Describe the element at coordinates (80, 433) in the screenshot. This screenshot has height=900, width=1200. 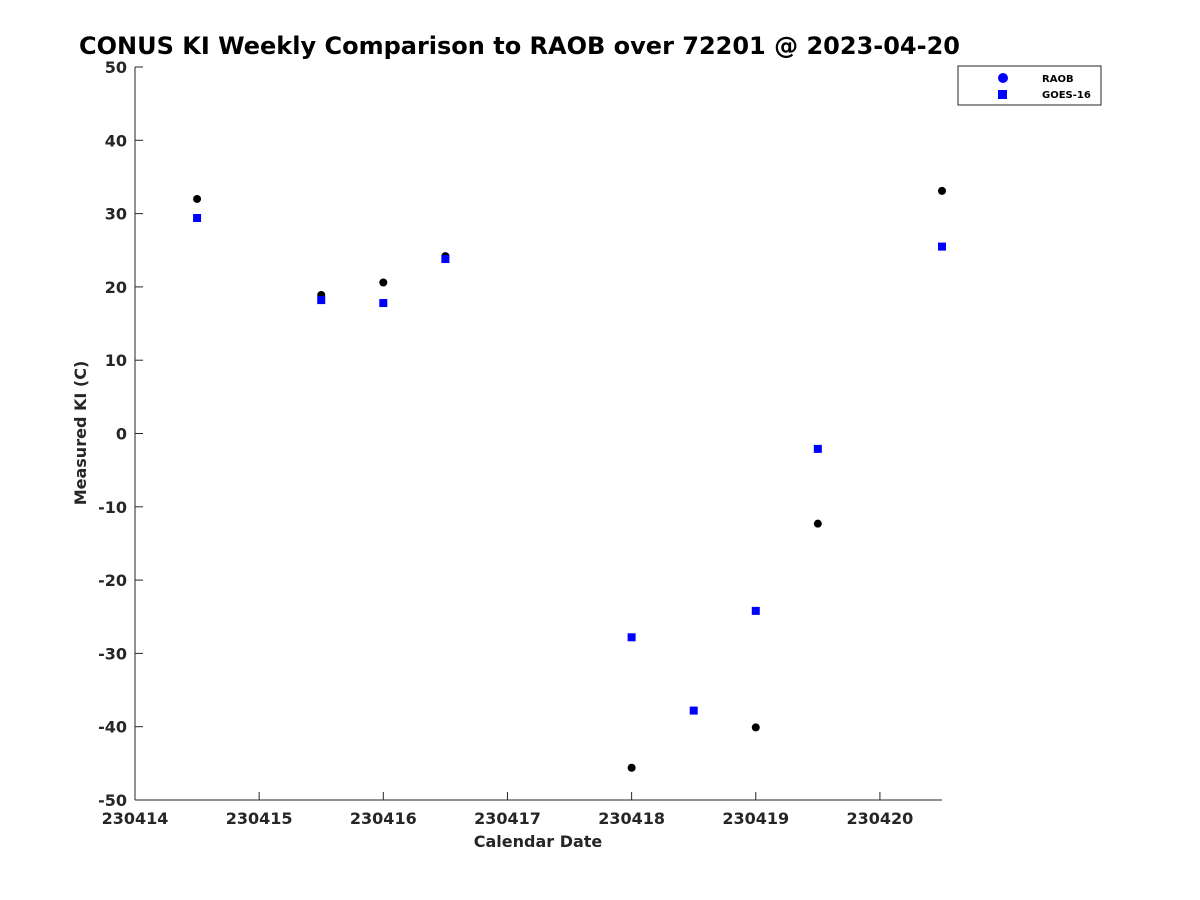
I see `y-axis-label: Measured KI (C)` at that location.